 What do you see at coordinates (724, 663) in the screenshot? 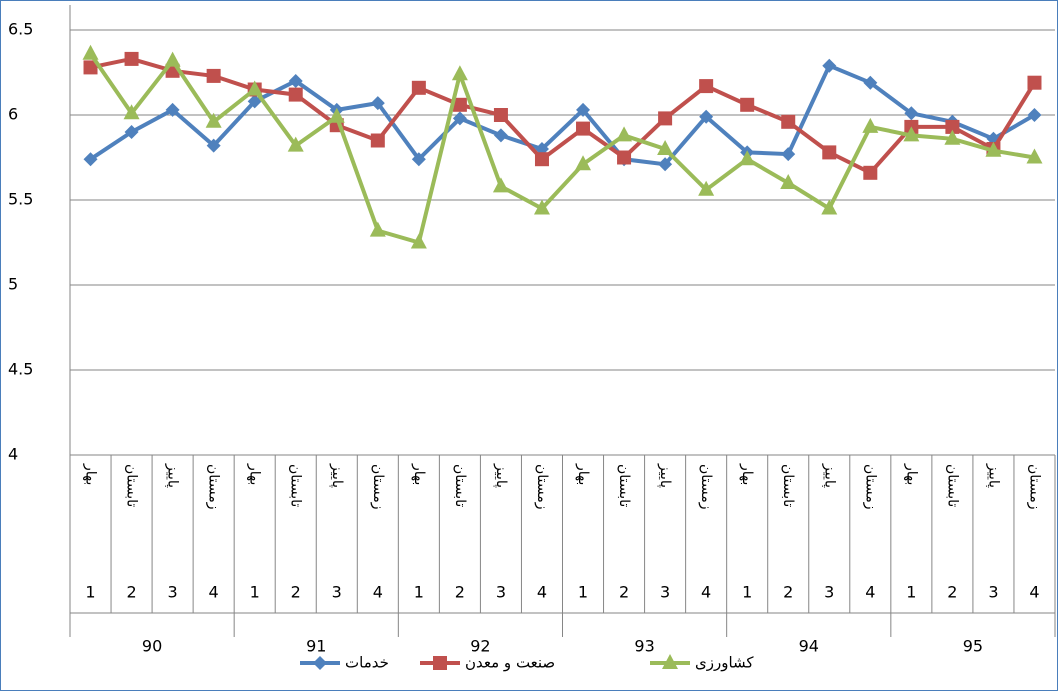
I see `legend-label: کشاورزی` at bounding box center [724, 663].